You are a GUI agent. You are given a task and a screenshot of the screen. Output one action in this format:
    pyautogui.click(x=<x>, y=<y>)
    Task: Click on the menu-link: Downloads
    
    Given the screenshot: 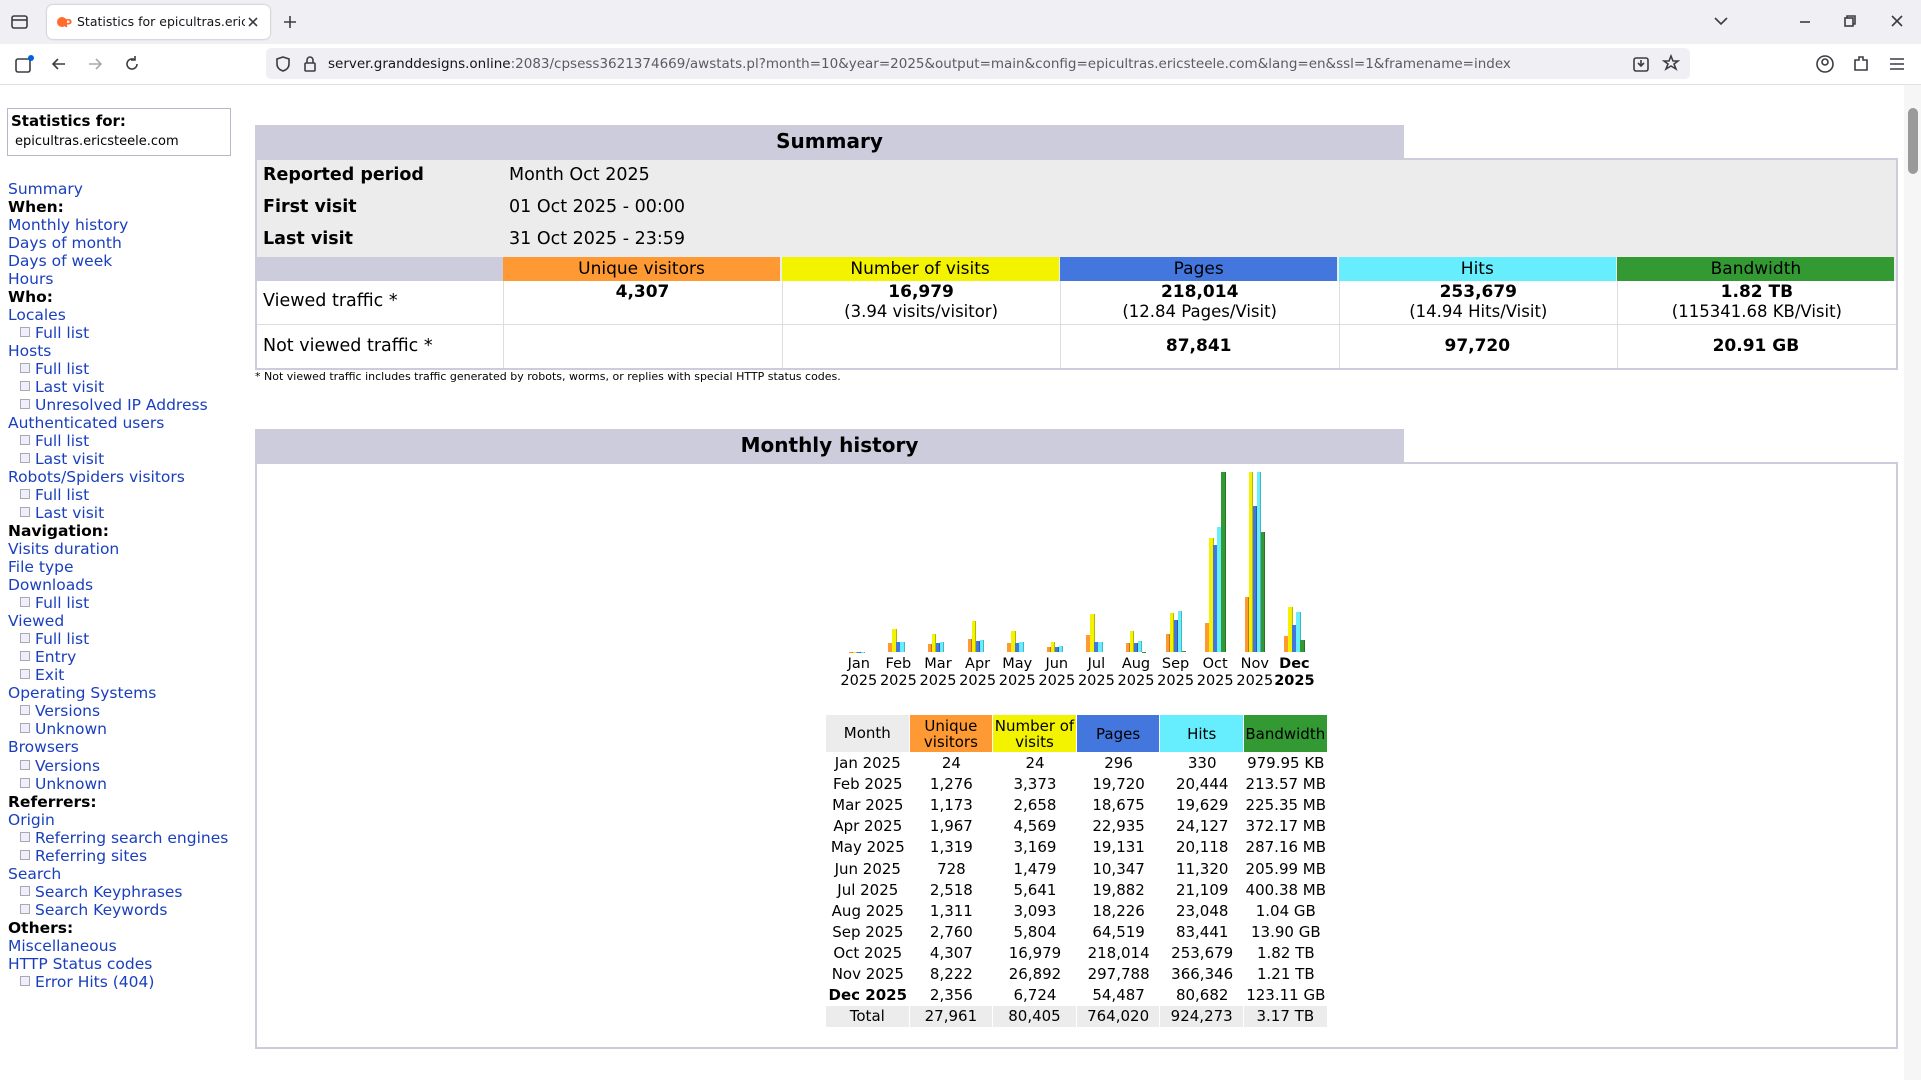 What is the action you would take?
    pyautogui.click(x=50, y=585)
    